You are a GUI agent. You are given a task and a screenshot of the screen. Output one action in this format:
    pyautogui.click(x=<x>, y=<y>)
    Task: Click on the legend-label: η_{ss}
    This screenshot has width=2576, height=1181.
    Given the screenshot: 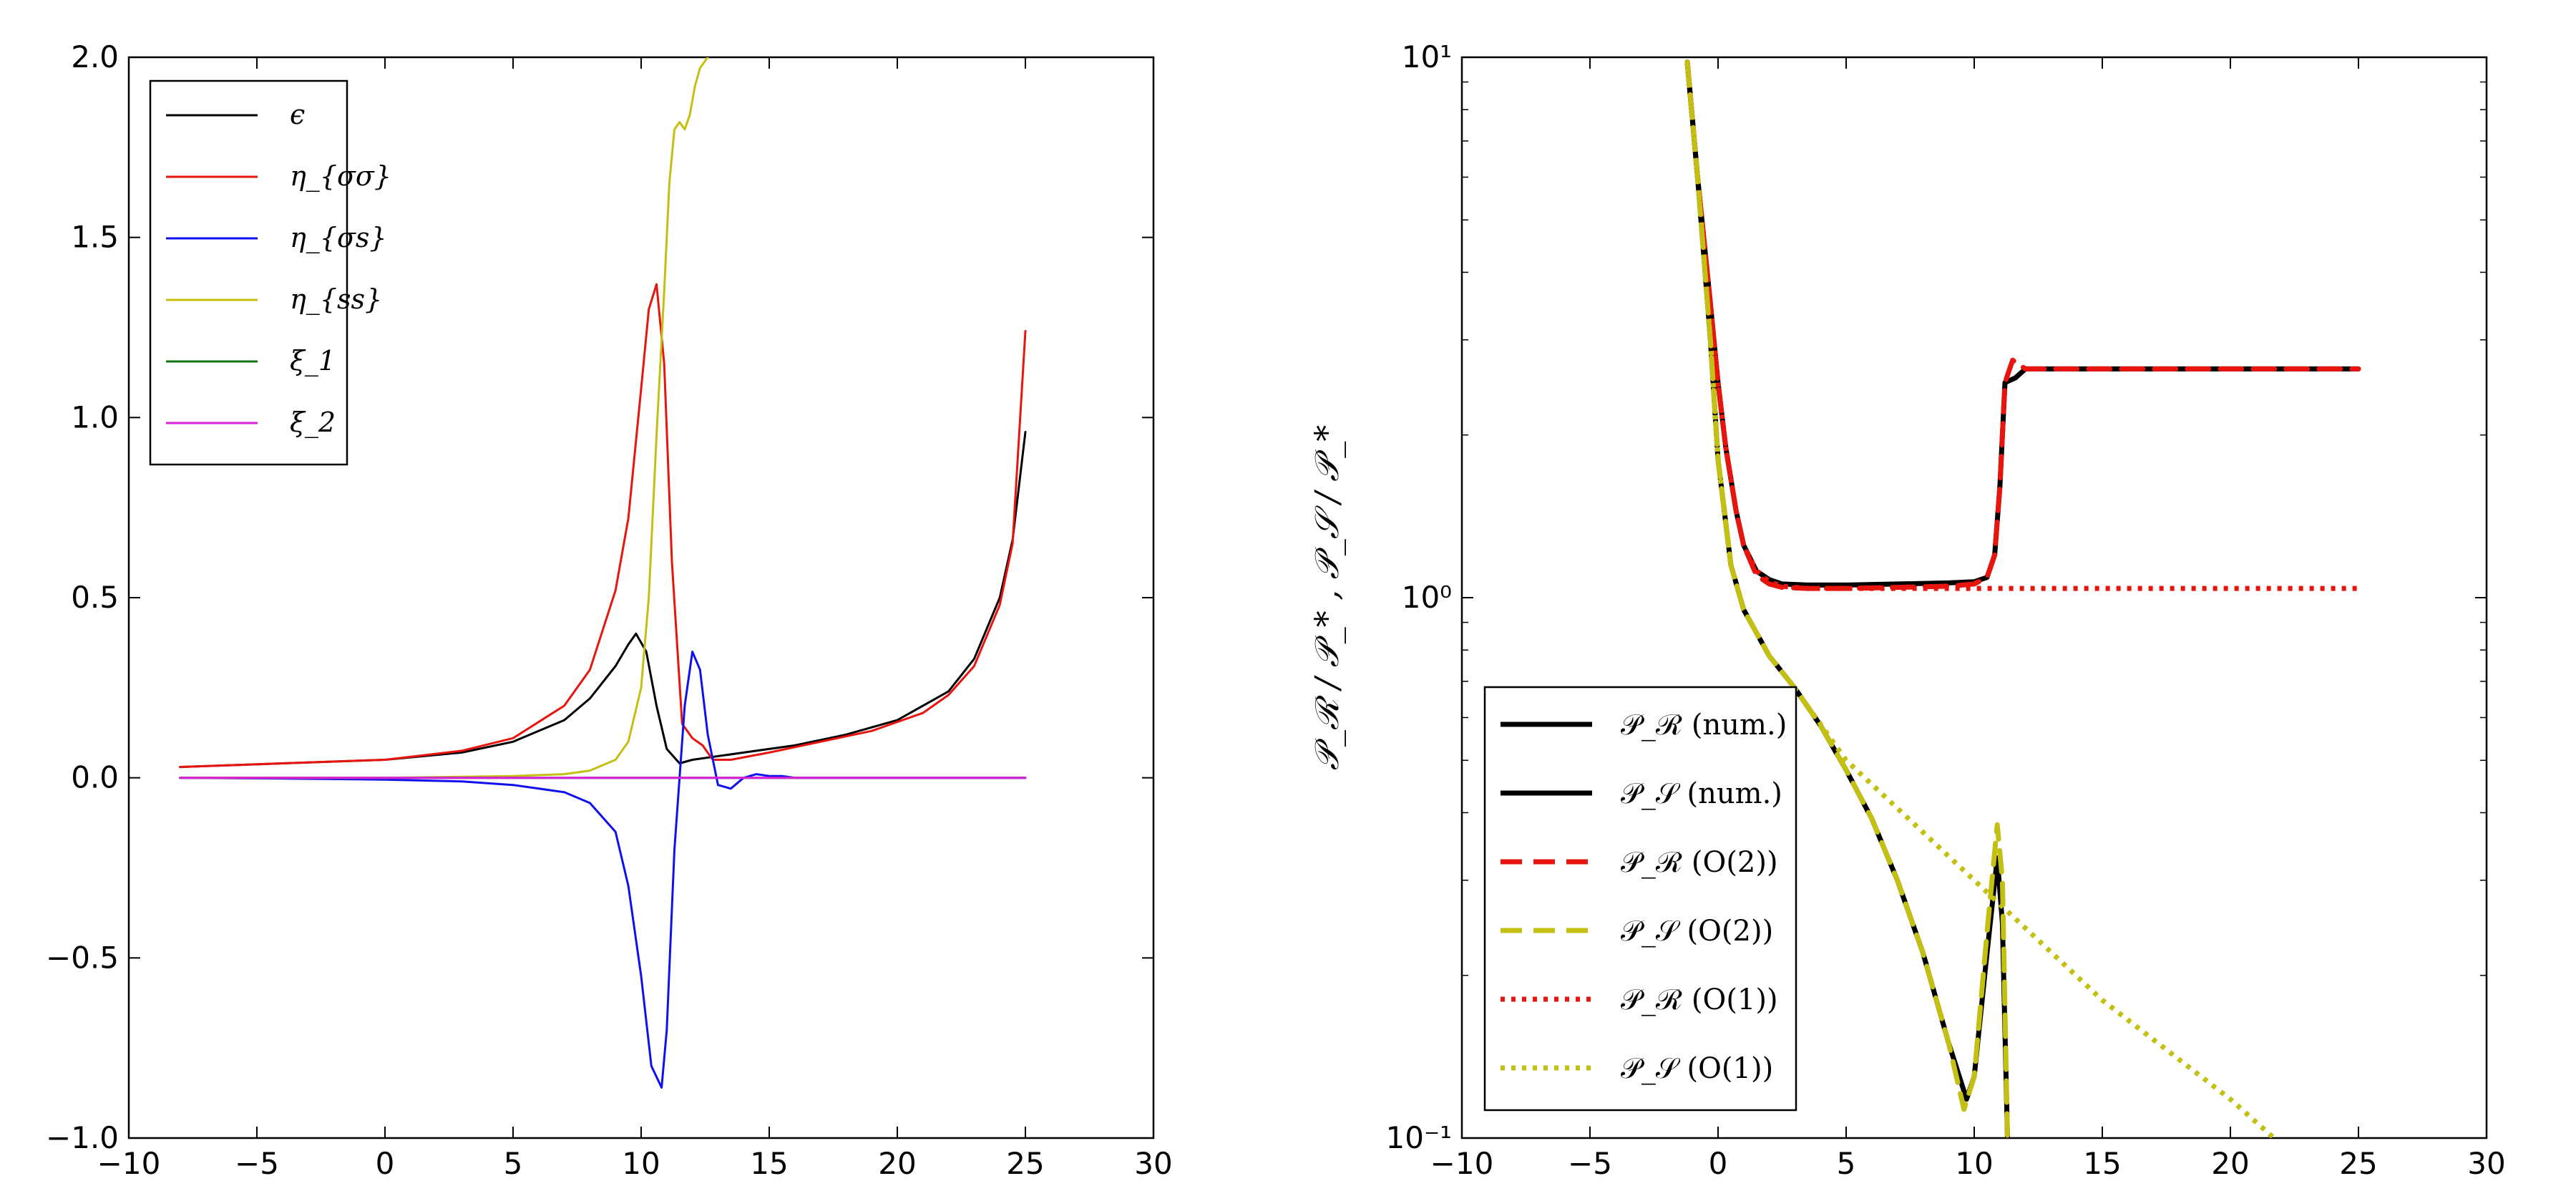 What is the action you would take?
    pyautogui.click(x=336, y=299)
    